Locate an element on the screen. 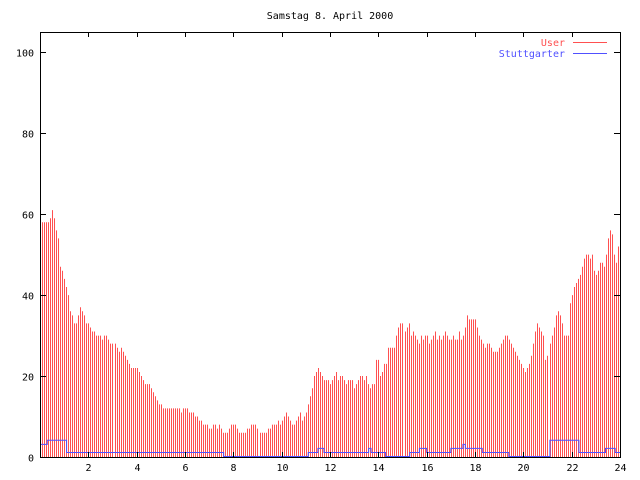  x-tick-label: 4 is located at coordinates (137, 468).